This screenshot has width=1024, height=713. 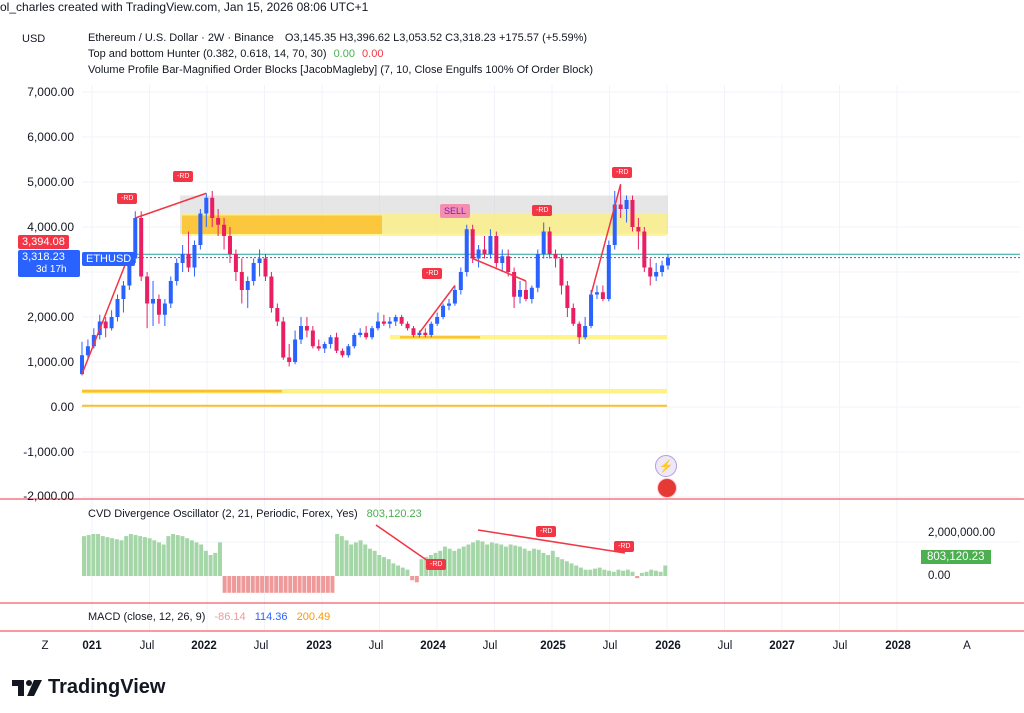 I want to click on auto-scale-button: A, so click(x=967, y=646).